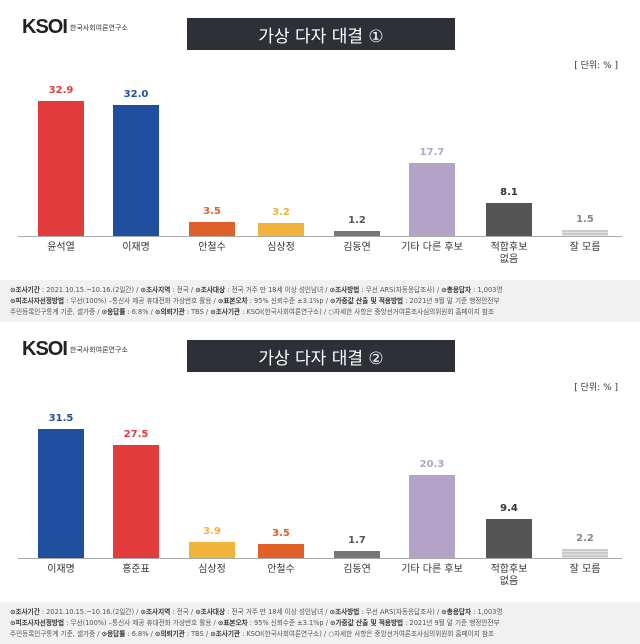 This screenshot has height=644, width=640. I want to click on footnote-key: ⊙가중값 산출 및 적용방법, so click(367, 301).